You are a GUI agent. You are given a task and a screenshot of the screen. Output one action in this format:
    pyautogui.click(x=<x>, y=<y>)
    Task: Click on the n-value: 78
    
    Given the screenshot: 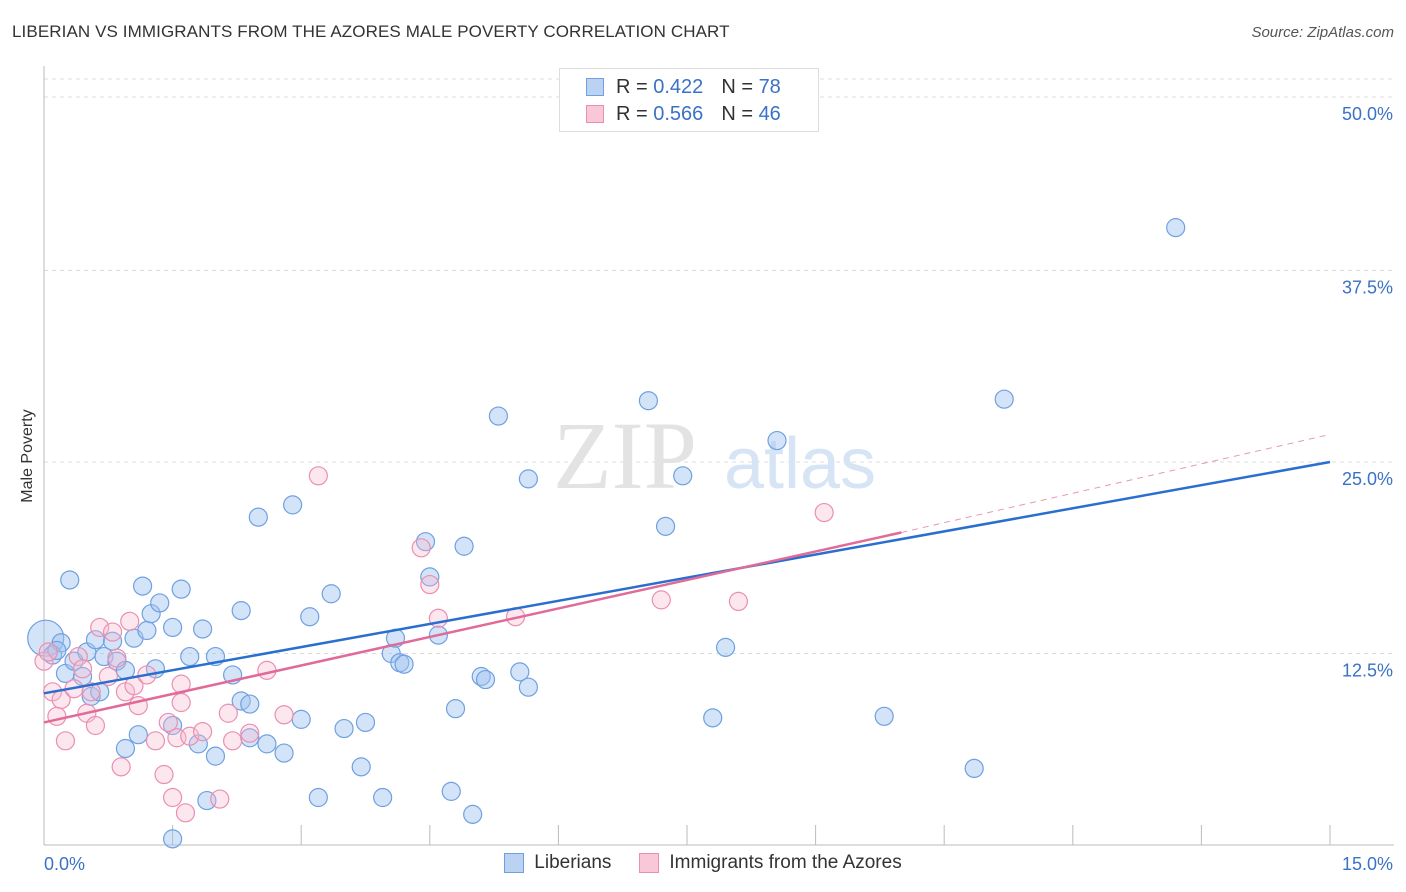 What is the action you would take?
    pyautogui.click(x=769, y=86)
    